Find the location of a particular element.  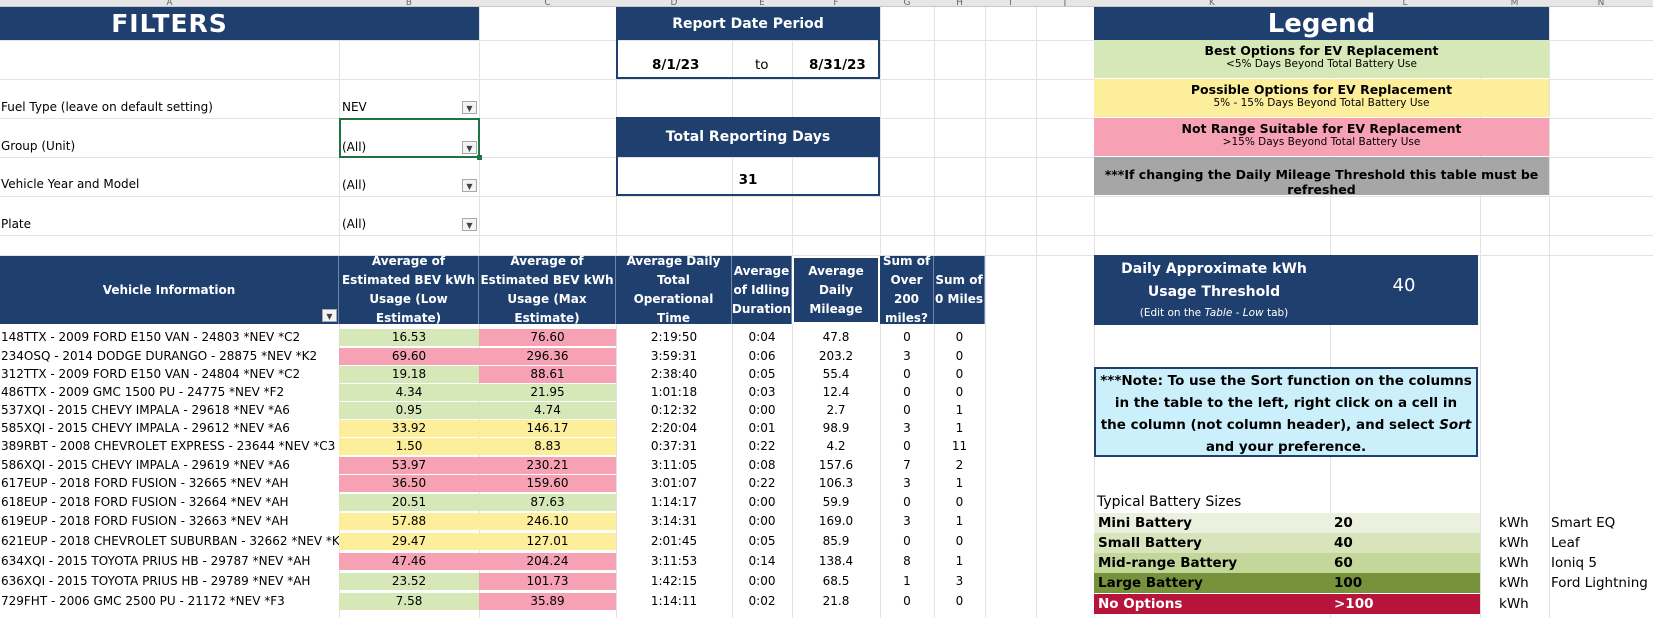

cell-mileage: 4.2 is located at coordinates (836, 446).